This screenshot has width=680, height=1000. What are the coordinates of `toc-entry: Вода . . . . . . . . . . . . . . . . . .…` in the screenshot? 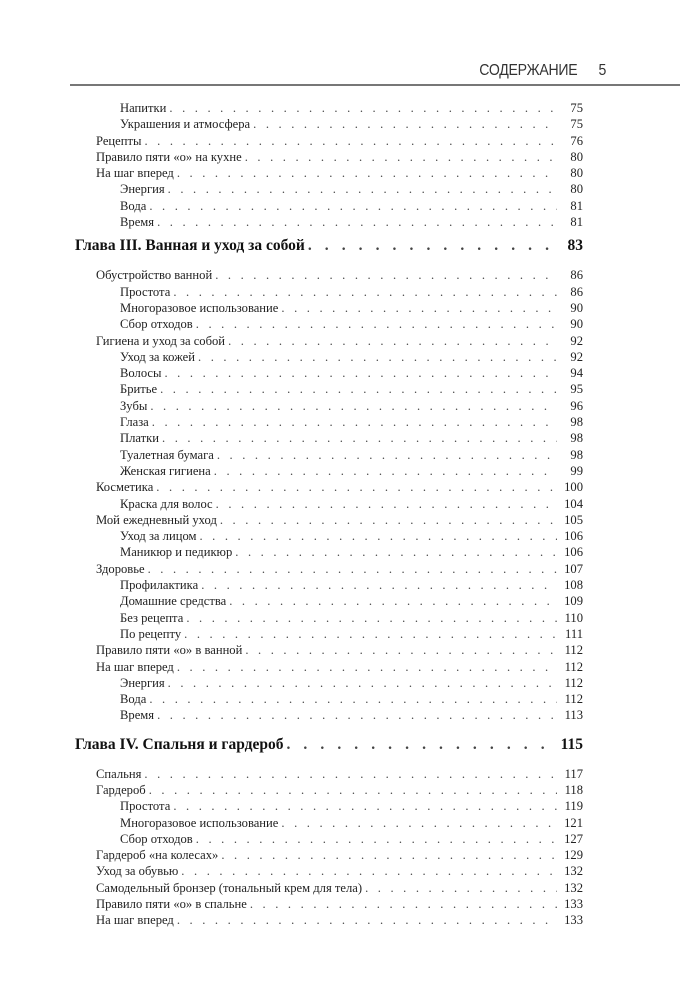 It's located at (291, 699).